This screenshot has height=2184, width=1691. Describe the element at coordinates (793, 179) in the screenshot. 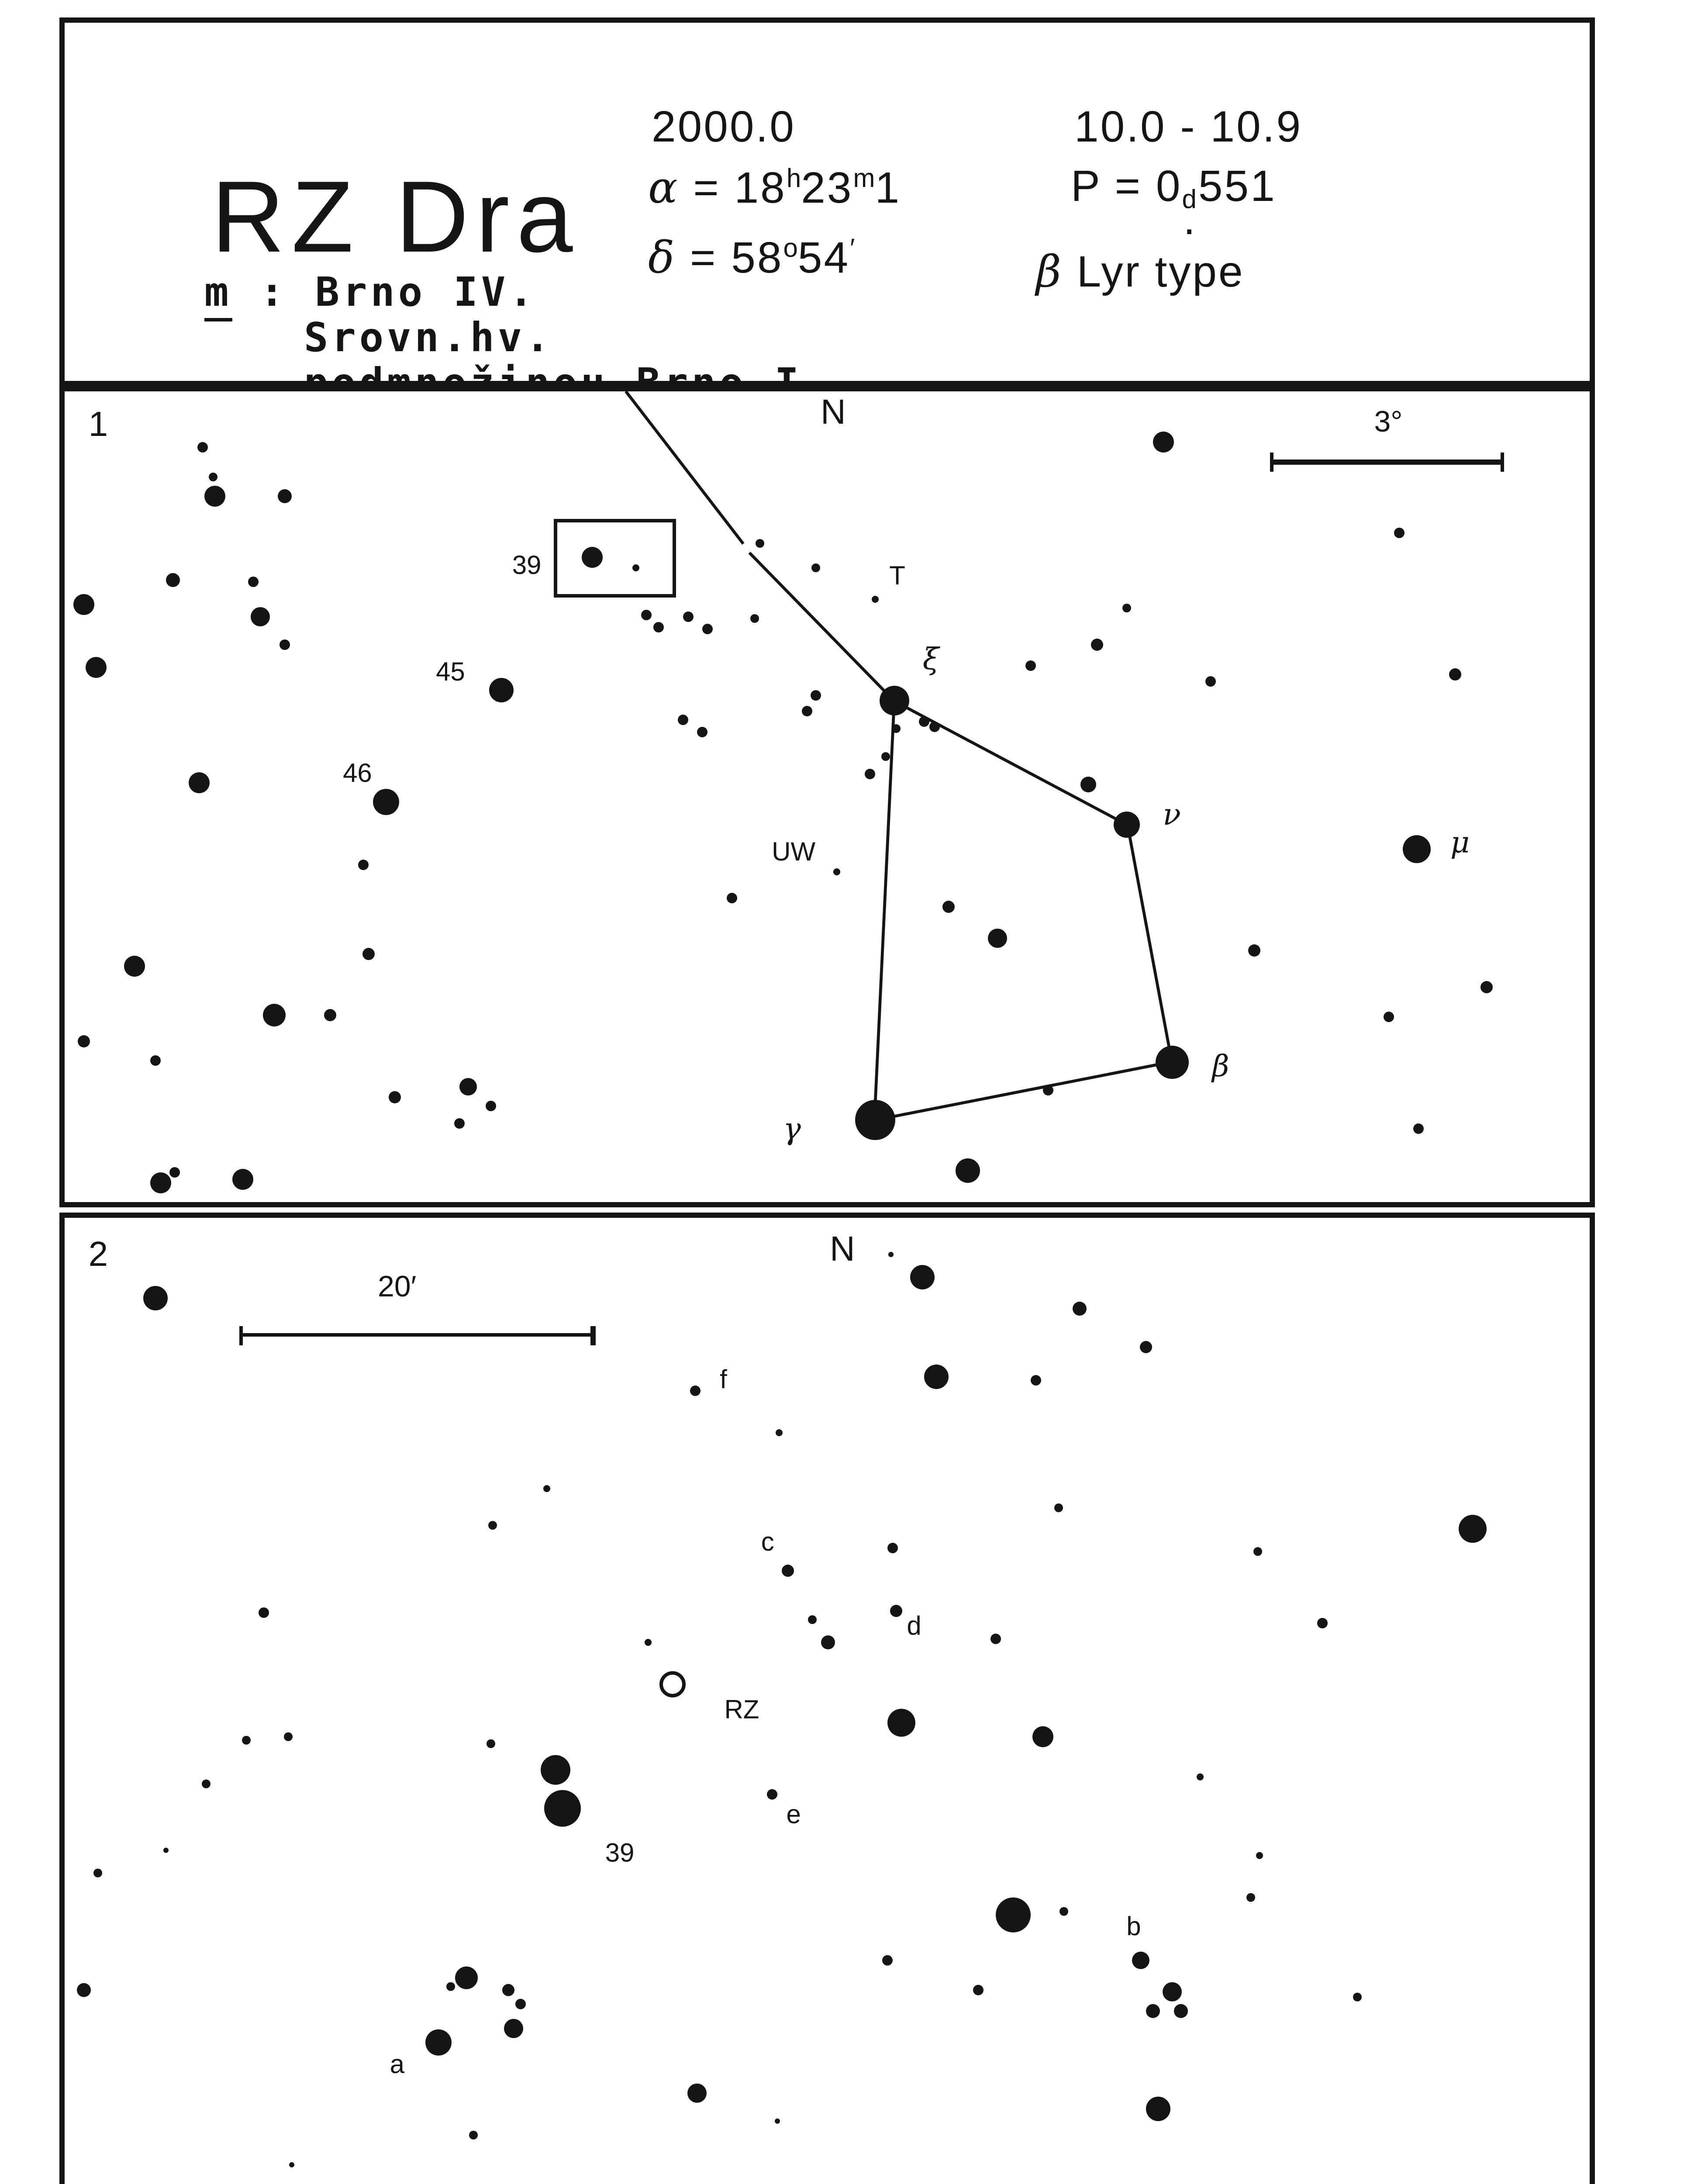

I see `ra-hours-sup: h` at that location.